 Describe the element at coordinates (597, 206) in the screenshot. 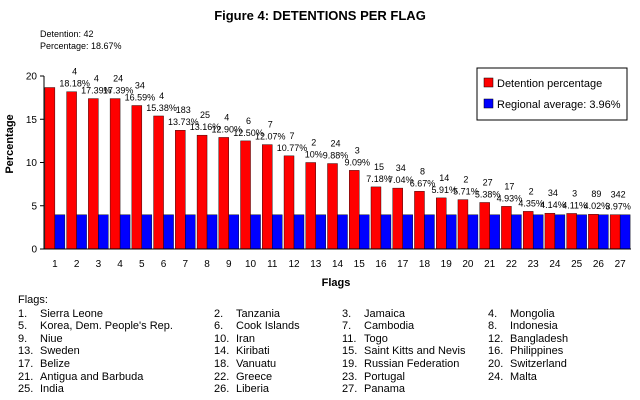

I see `data-label-percentage: 4.02%` at that location.